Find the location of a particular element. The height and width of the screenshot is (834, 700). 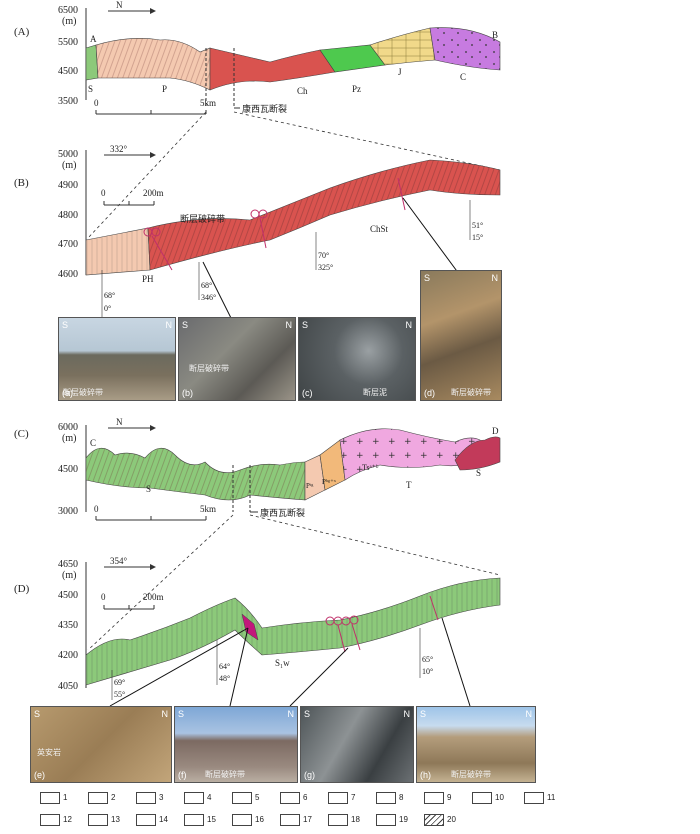

fault-label-c: 康西瓦断裂 is located at coordinates (282, 513).